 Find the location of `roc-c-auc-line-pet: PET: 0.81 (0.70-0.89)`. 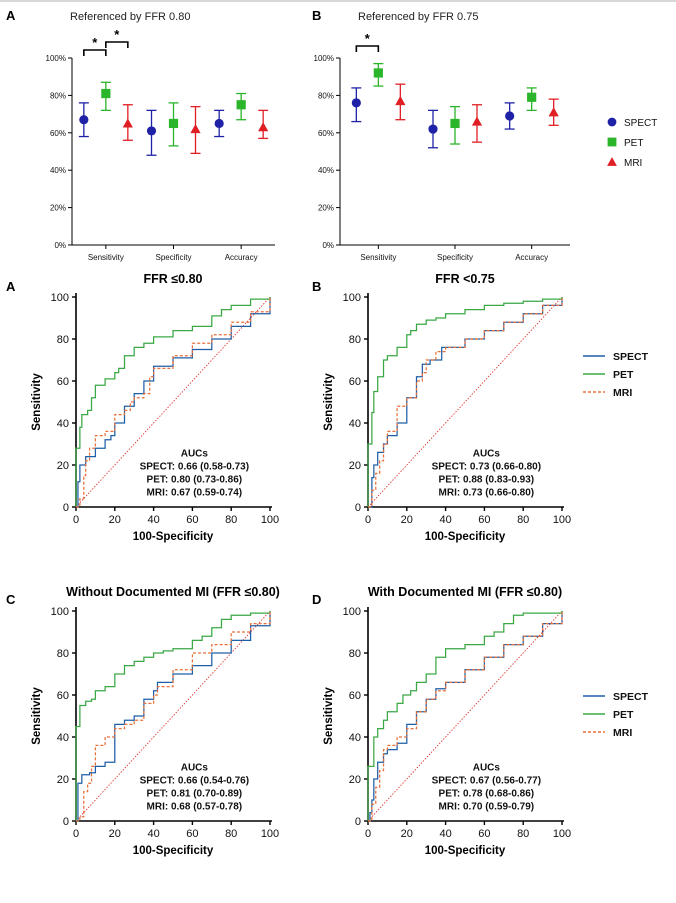

roc-c-auc-line-pet: PET: 0.81 (0.70-0.89) is located at coordinates (195, 794).